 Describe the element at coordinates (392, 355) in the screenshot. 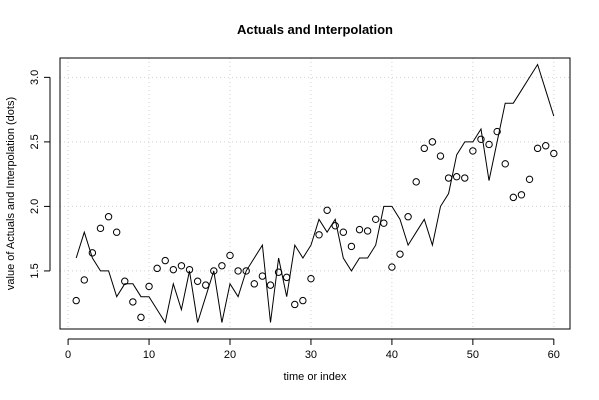

I see `x-tick-label: 40` at that location.